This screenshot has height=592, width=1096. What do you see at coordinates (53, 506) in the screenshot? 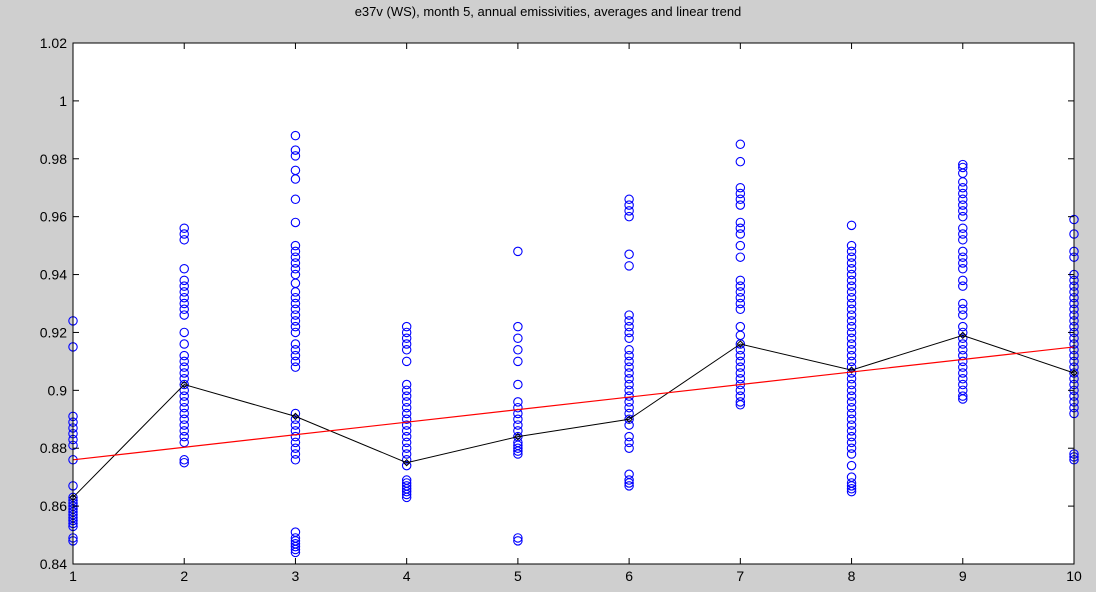
I see `y-tick-label: 0.86` at bounding box center [53, 506].